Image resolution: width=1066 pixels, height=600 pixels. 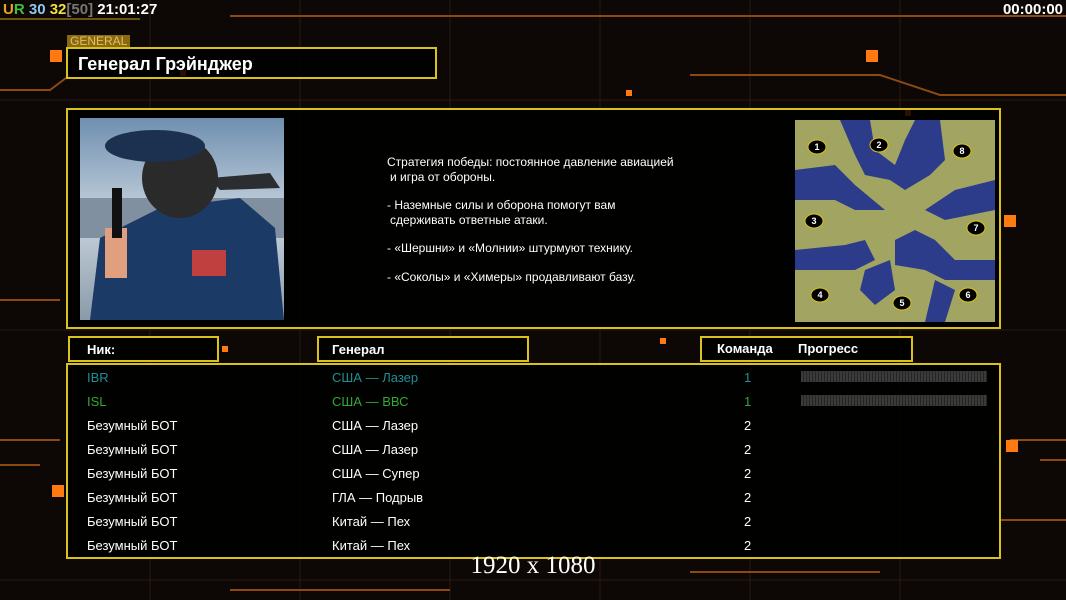 I want to click on start-position-8: 8, so click(x=962, y=151).